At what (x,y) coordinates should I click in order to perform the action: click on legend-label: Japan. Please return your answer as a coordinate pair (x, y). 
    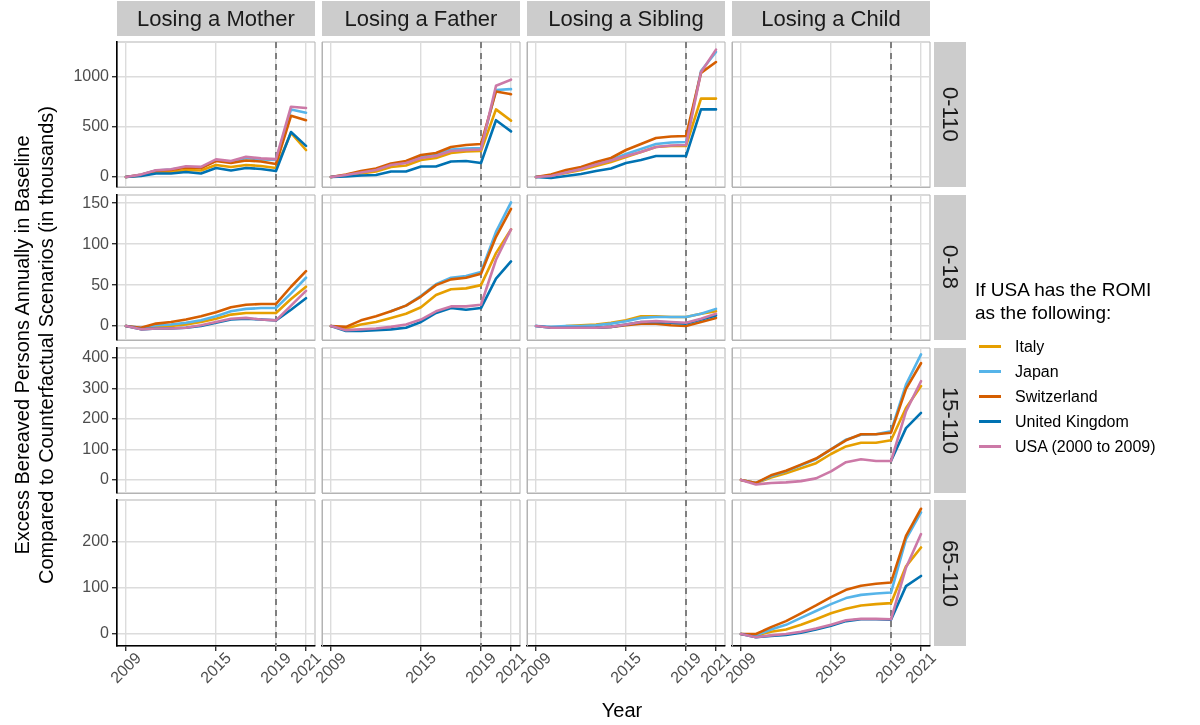
    Looking at the image, I should click on (1037, 371).